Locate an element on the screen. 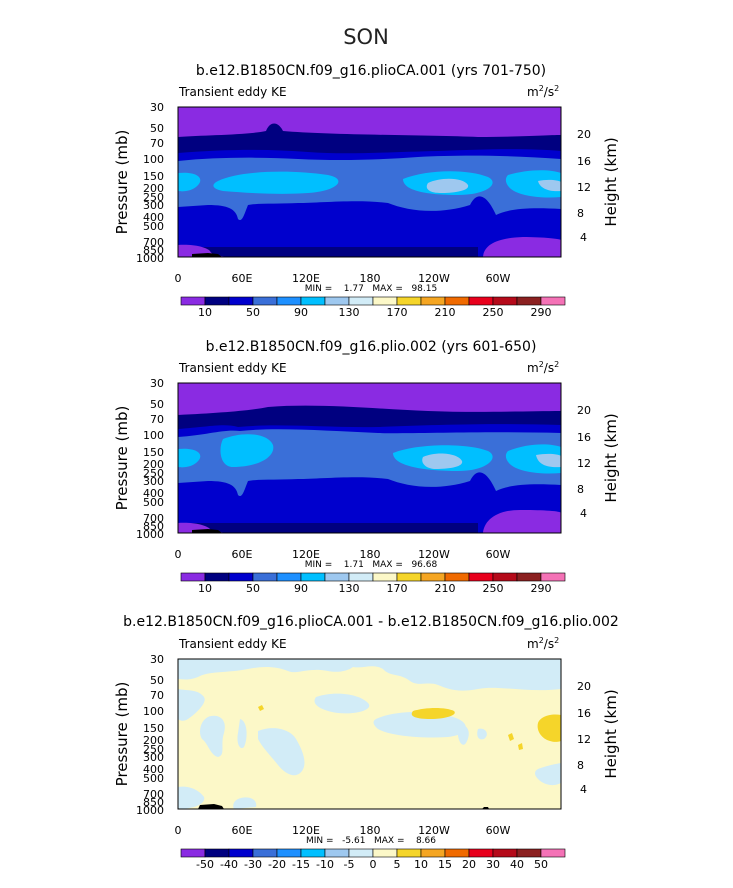  lon-tick: 180 is located at coordinates (370, 278).